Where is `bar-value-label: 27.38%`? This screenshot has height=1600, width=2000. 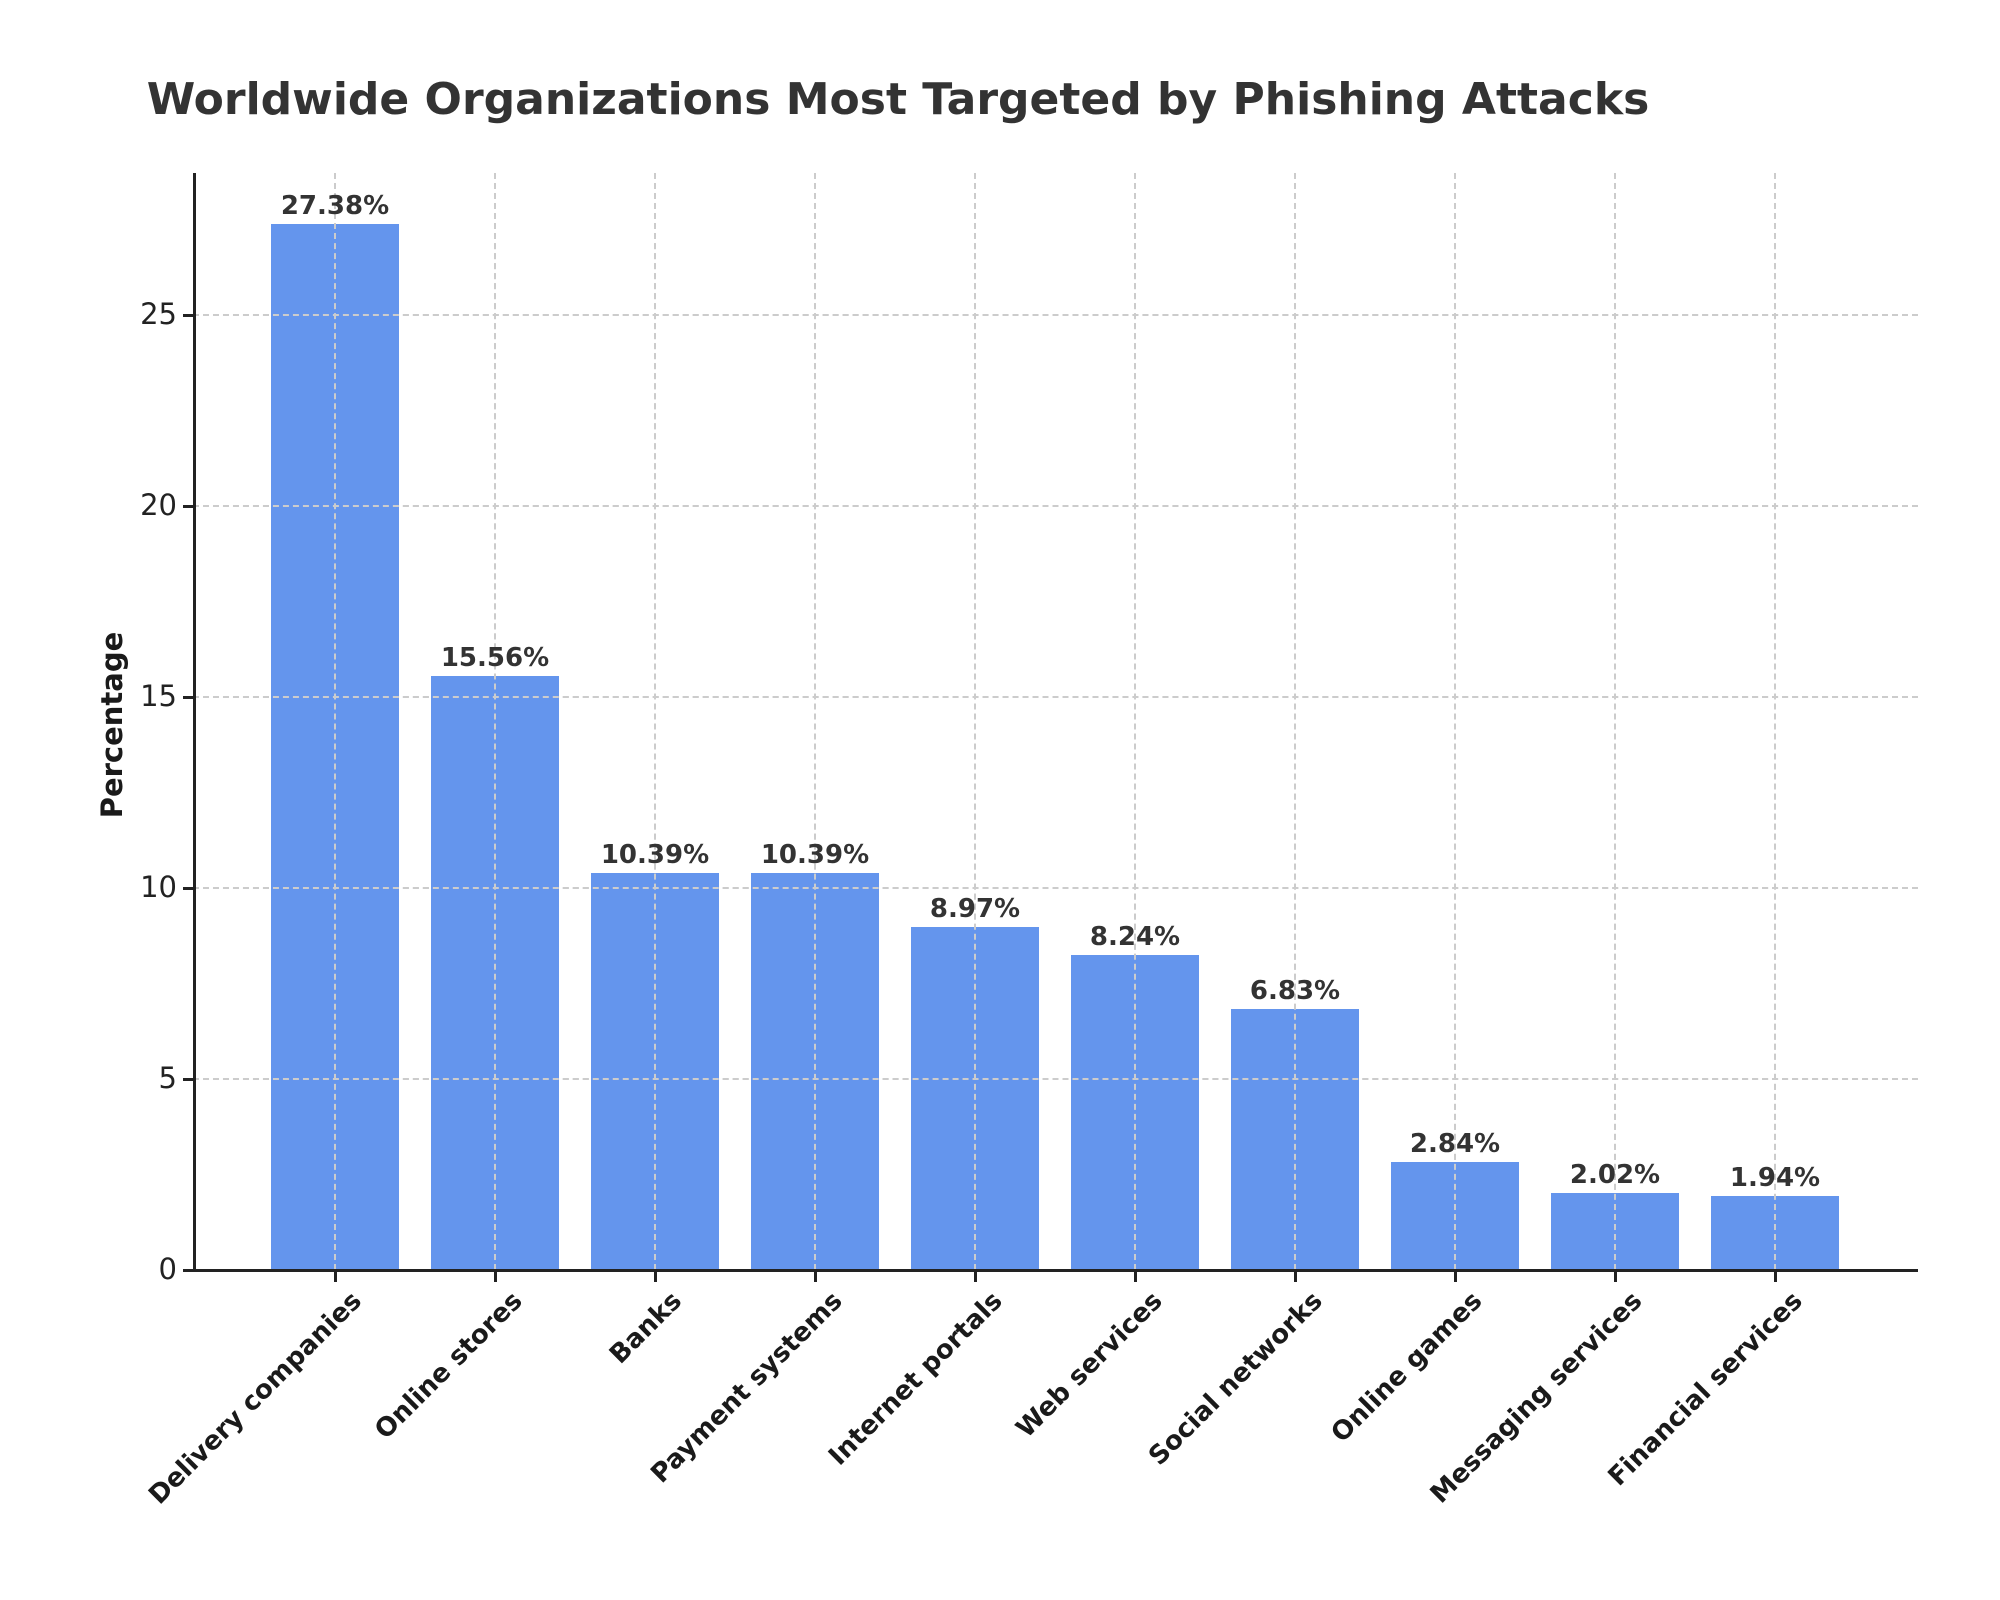
bar-value-label: 27.38% is located at coordinates (335, 206).